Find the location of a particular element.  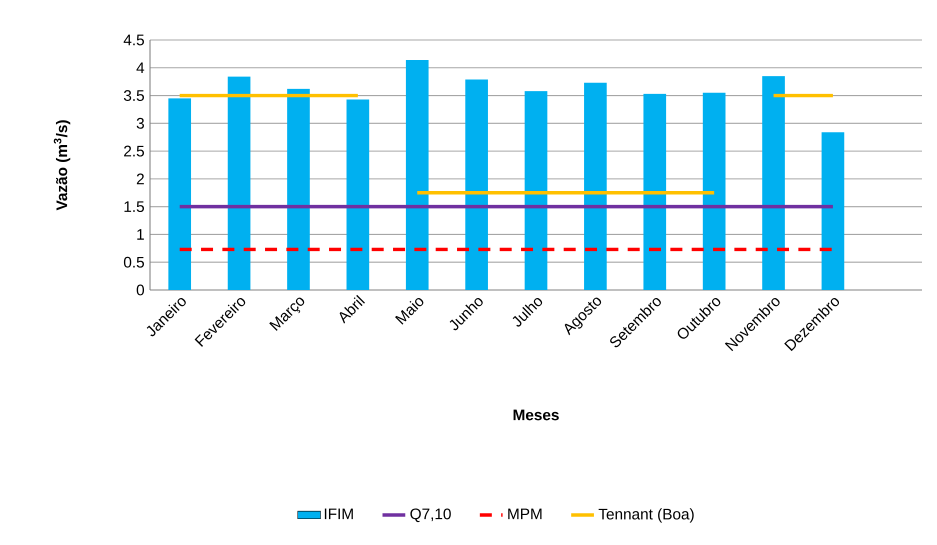

y-tick-label: 0 is located at coordinates (140, 290).